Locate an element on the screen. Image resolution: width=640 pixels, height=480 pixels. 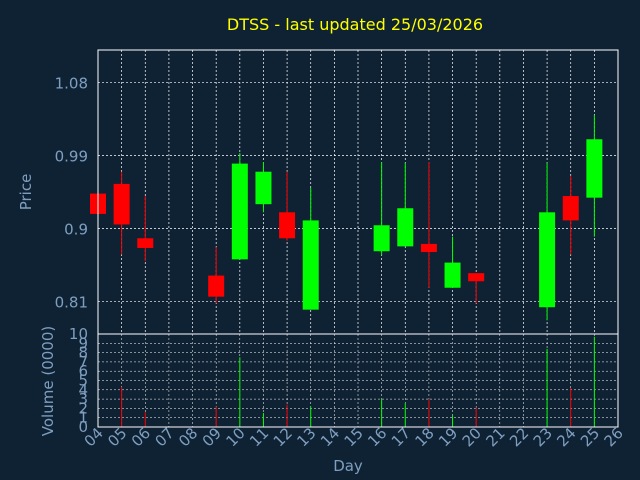
volume-axis-label: Volume (0000) is located at coordinates (48, 381).